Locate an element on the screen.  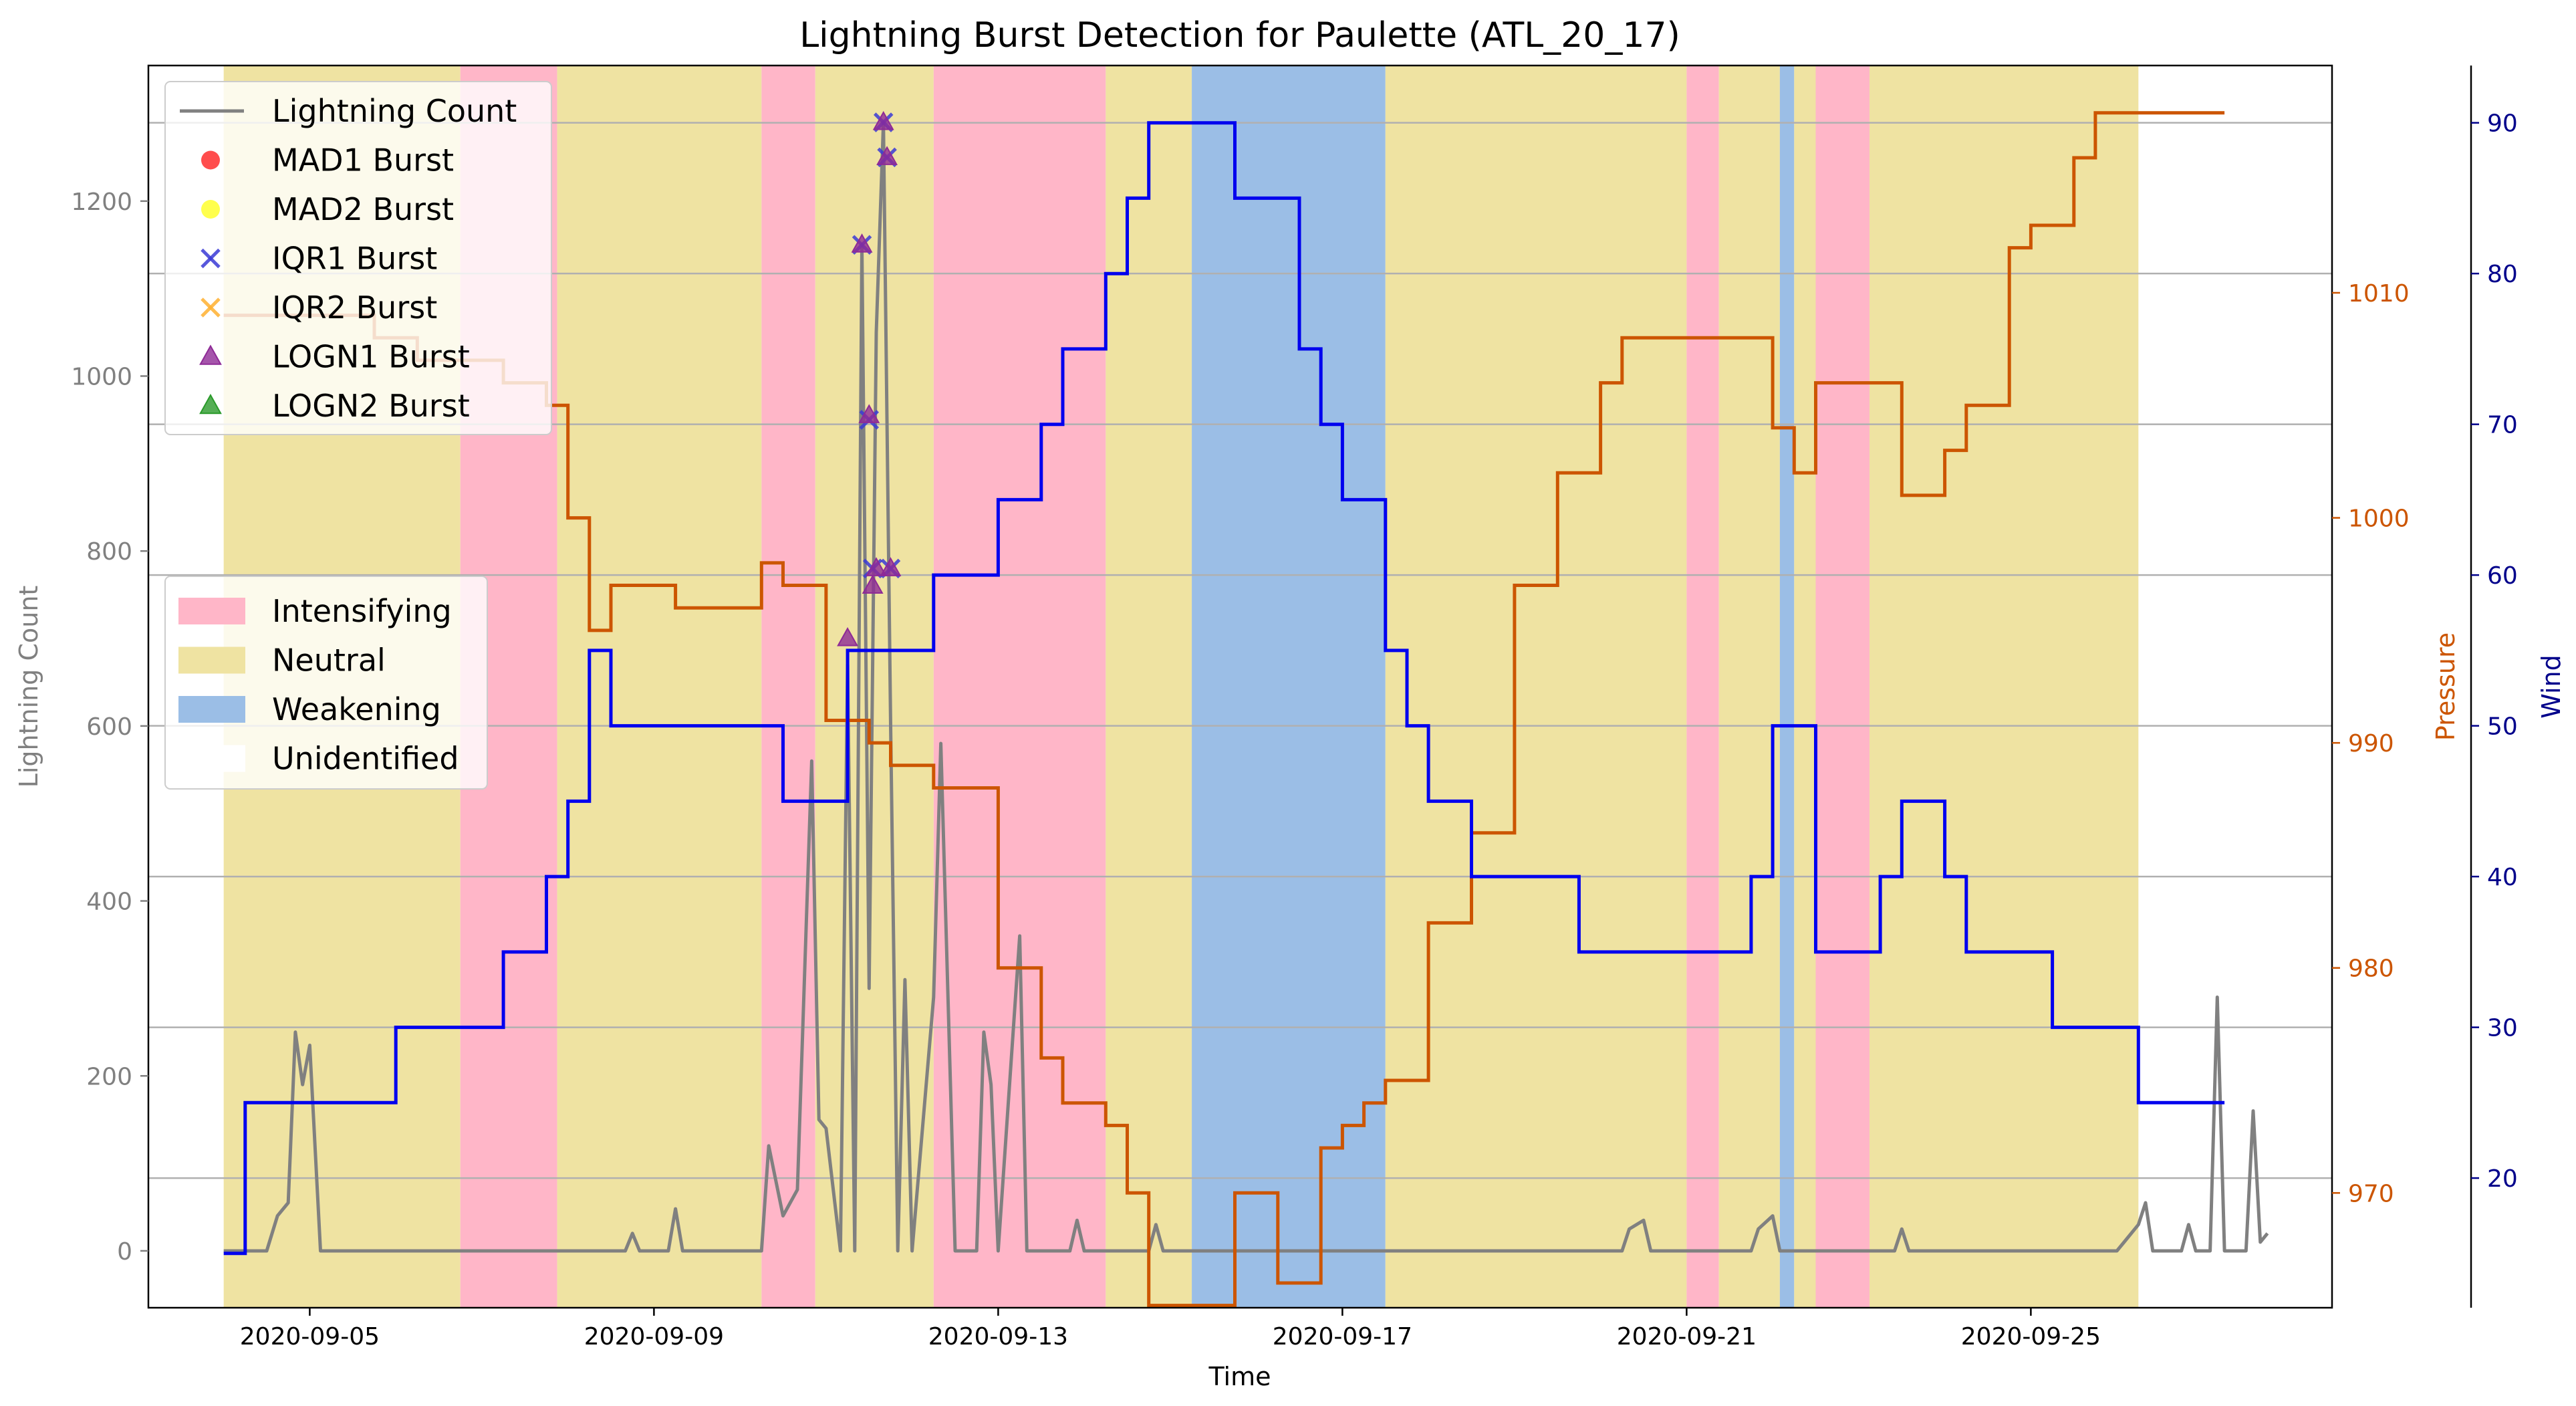
y-tick-label-wind: 80 is located at coordinates (2502, 274).